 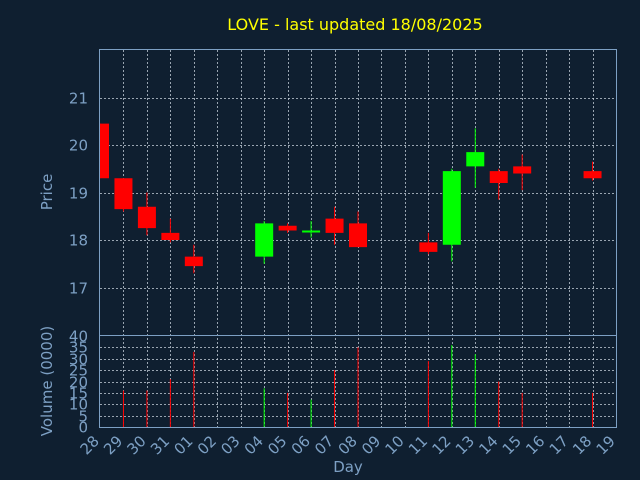 I want to click on x-tick-label: 18, so click(x=582, y=445).